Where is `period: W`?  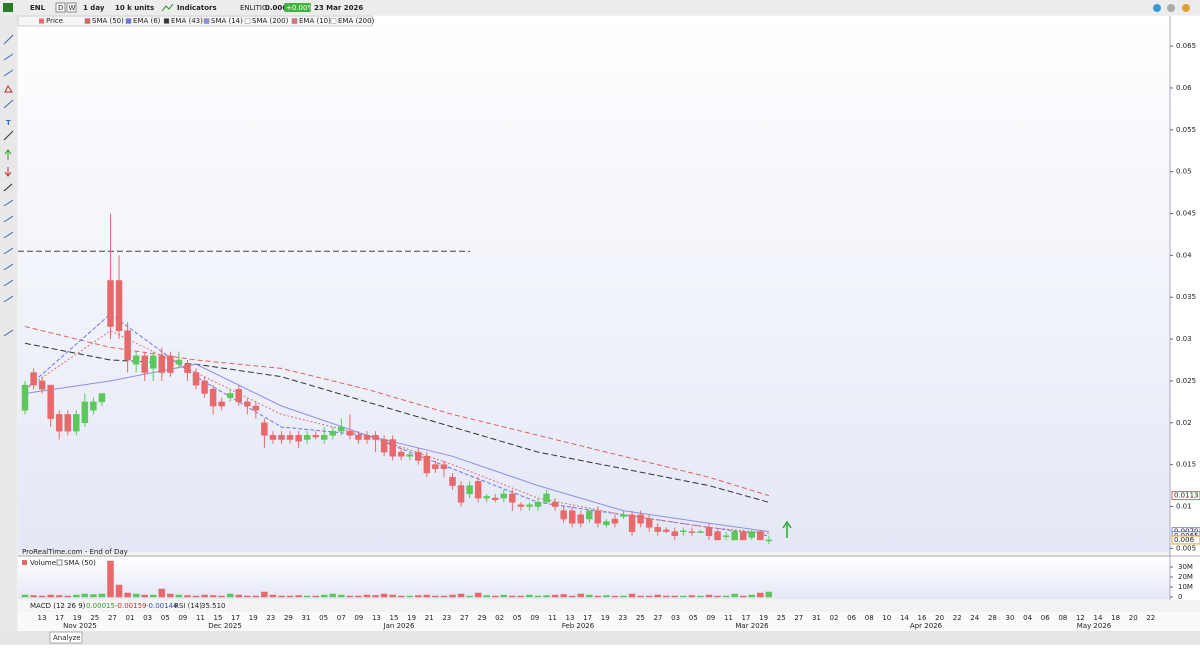 period: W is located at coordinates (72, 8).